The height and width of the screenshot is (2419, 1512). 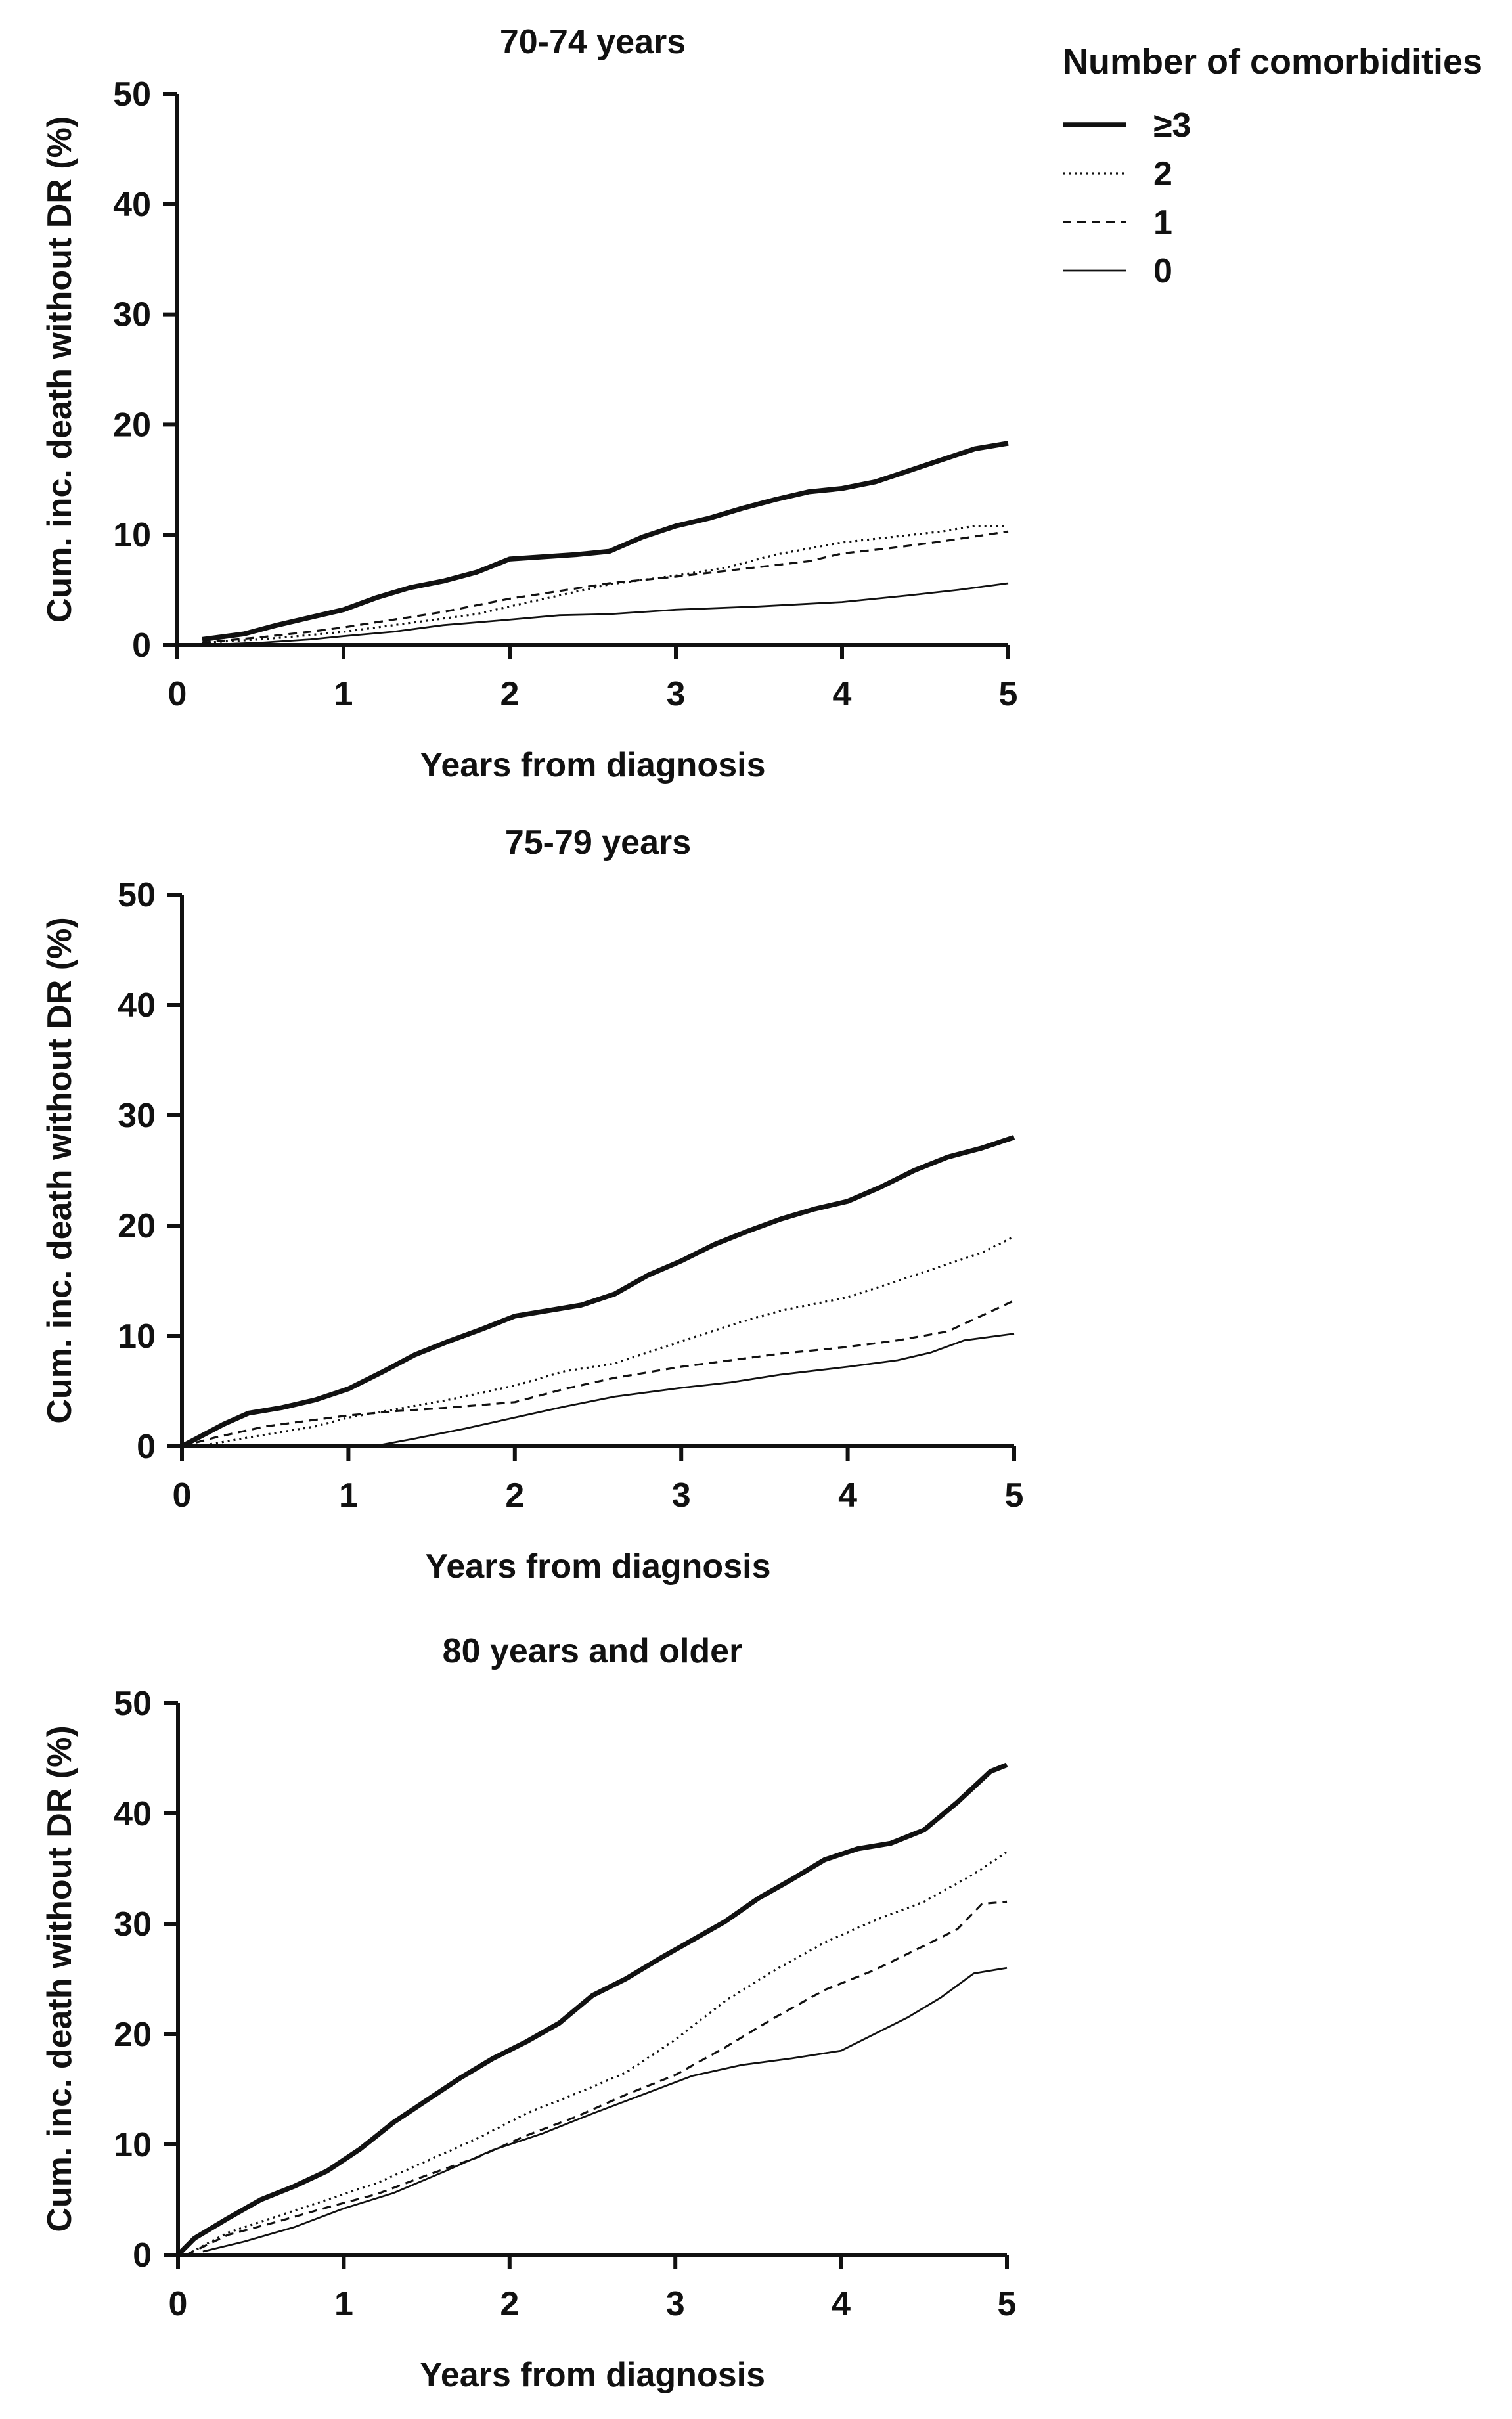 I want to click on legend-title: Number of comorbidities, so click(x=1273, y=62).